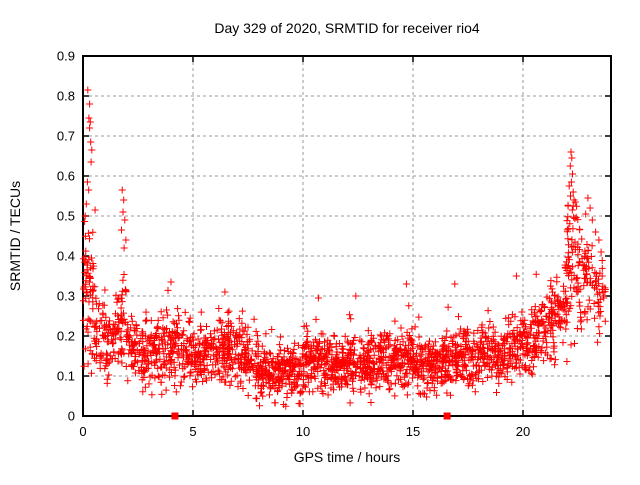 This screenshot has height=485, width=640. What do you see at coordinates (523, 431) in the screenshot?
I see `x-tick-label: 20` at bounding box center [523, 431].